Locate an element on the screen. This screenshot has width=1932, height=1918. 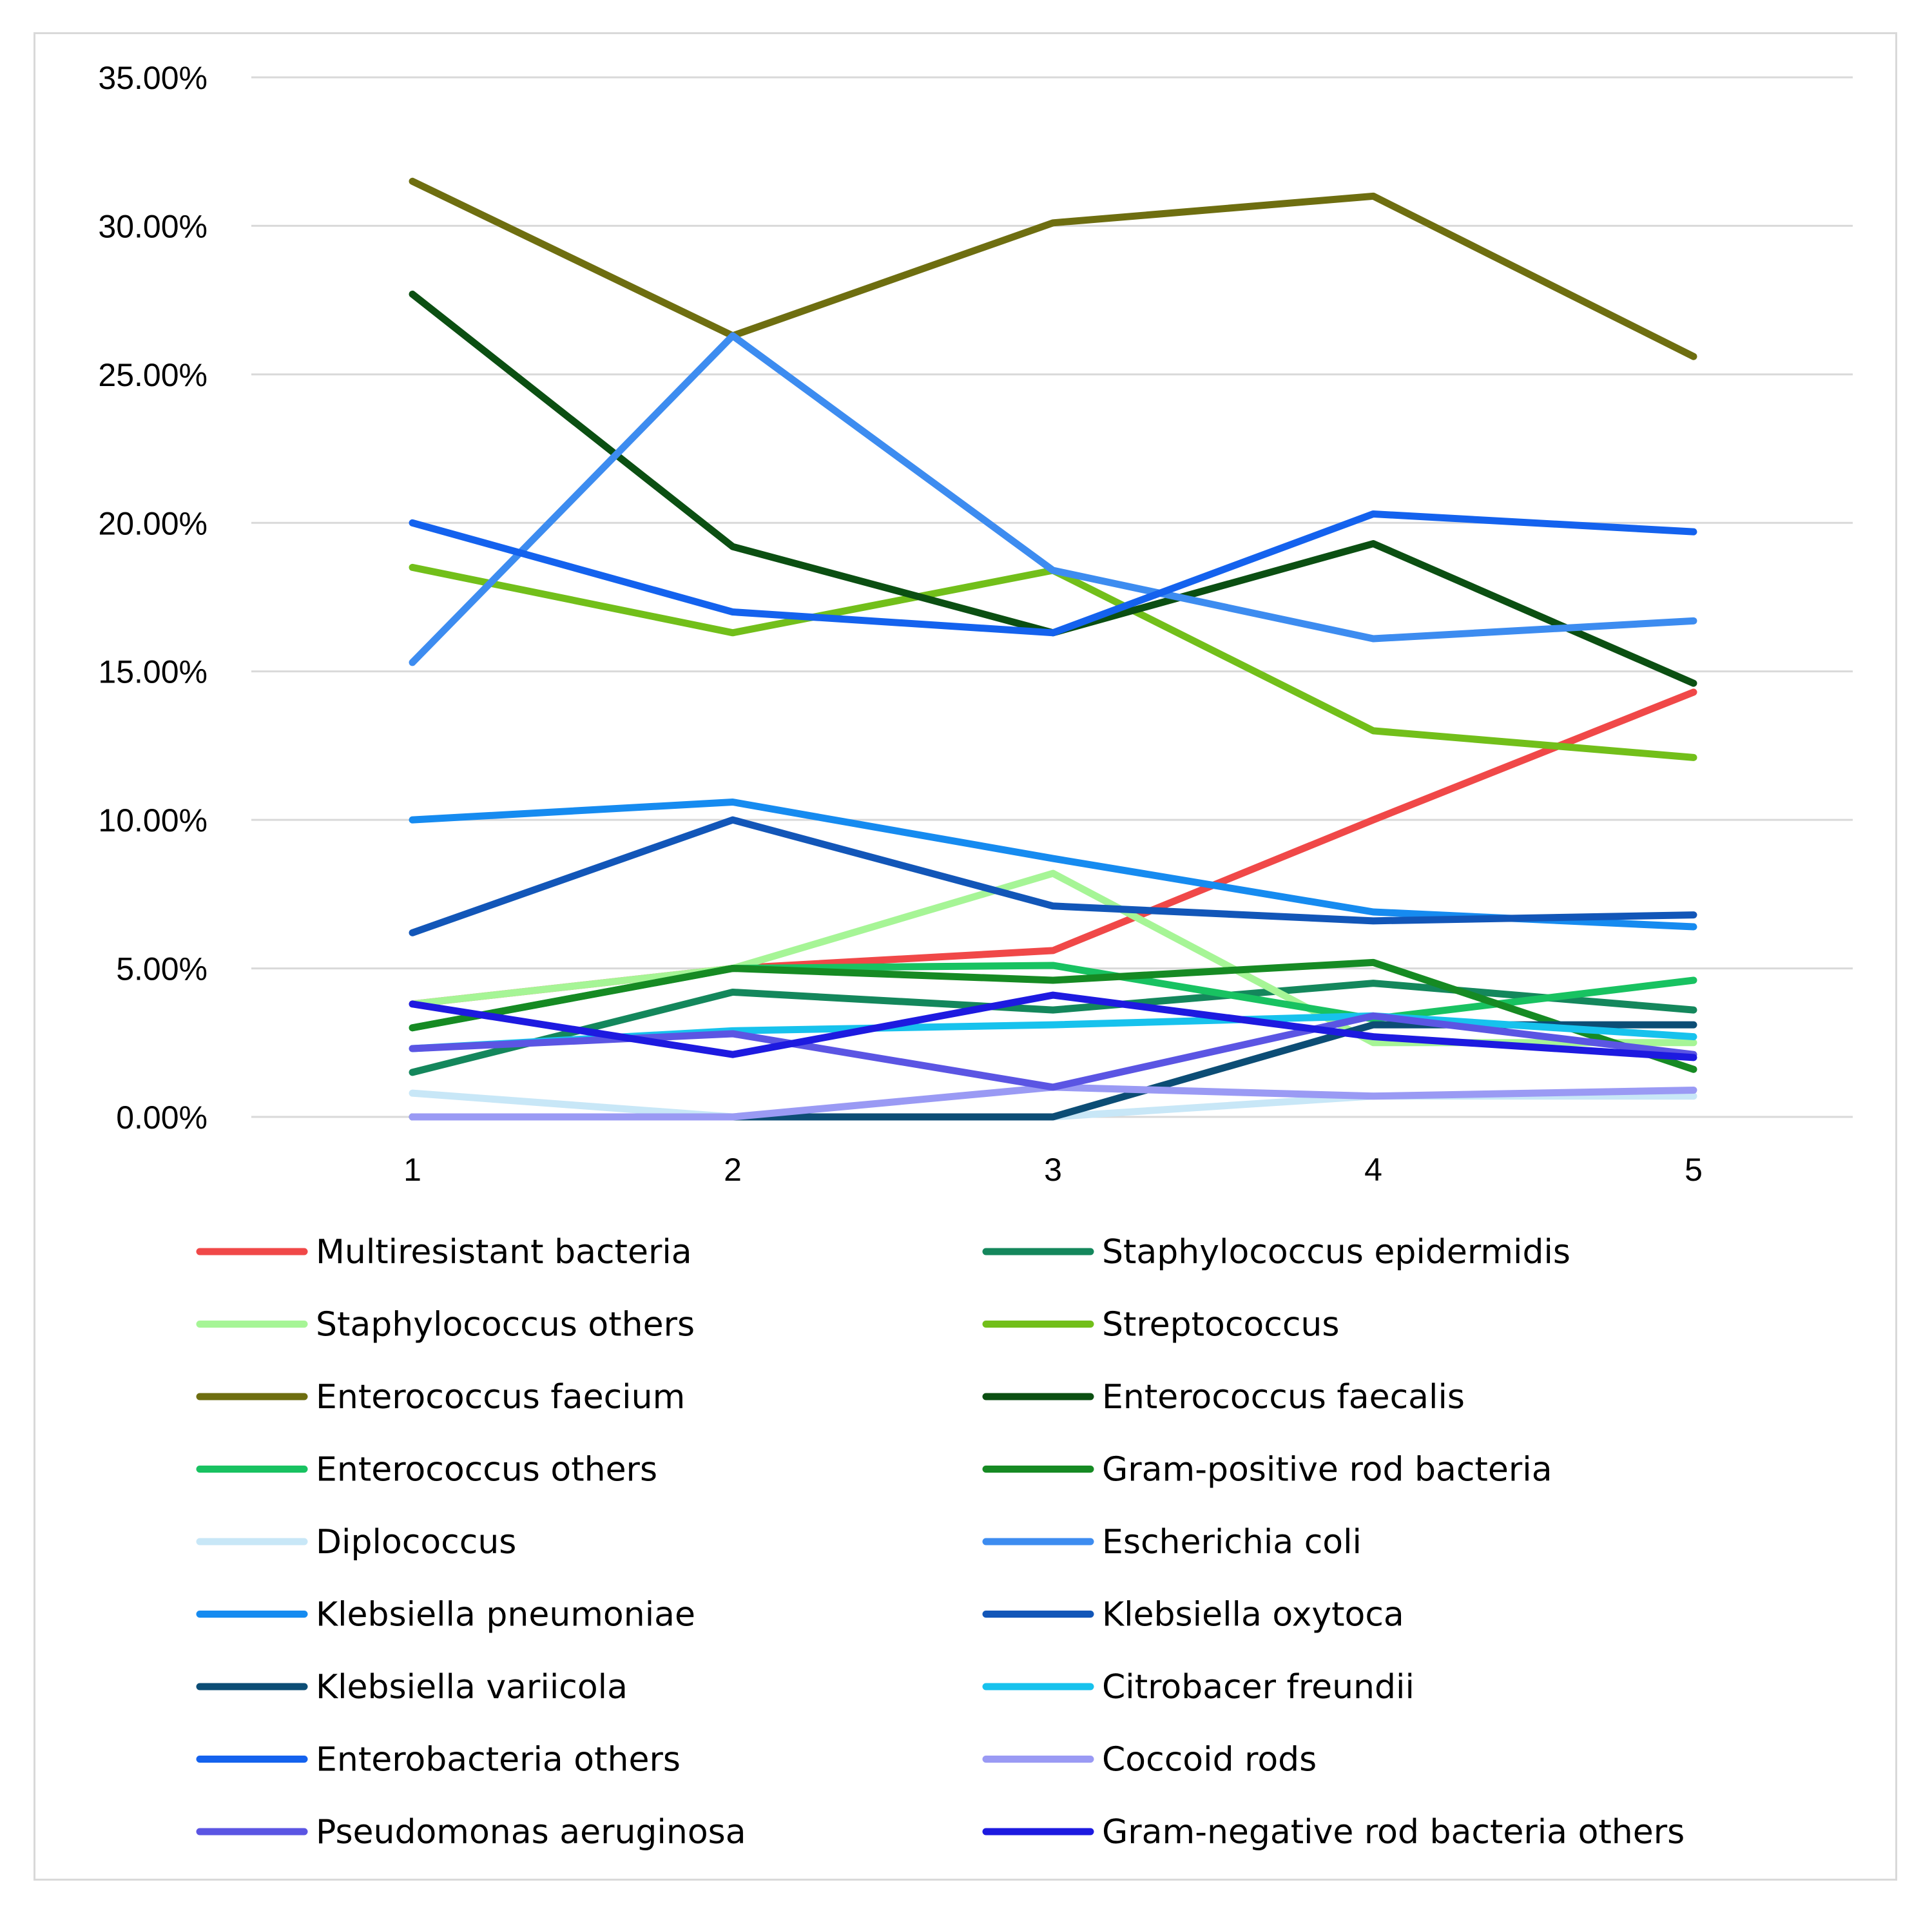
legend-label: Streptococcus is located at coordinates (1220, 1325).